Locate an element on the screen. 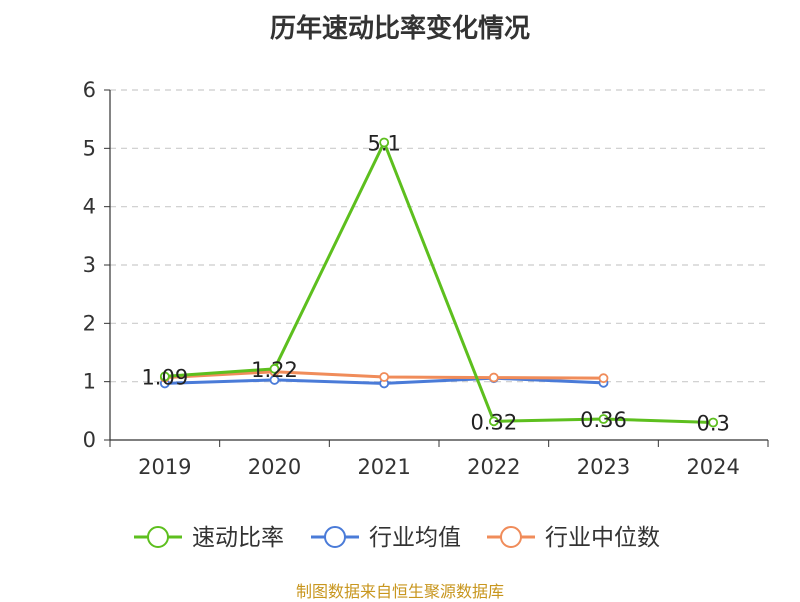 The height and width of the screenshot is (602, 800). y-tick-label: 3 is located at coordinates (89, 265).